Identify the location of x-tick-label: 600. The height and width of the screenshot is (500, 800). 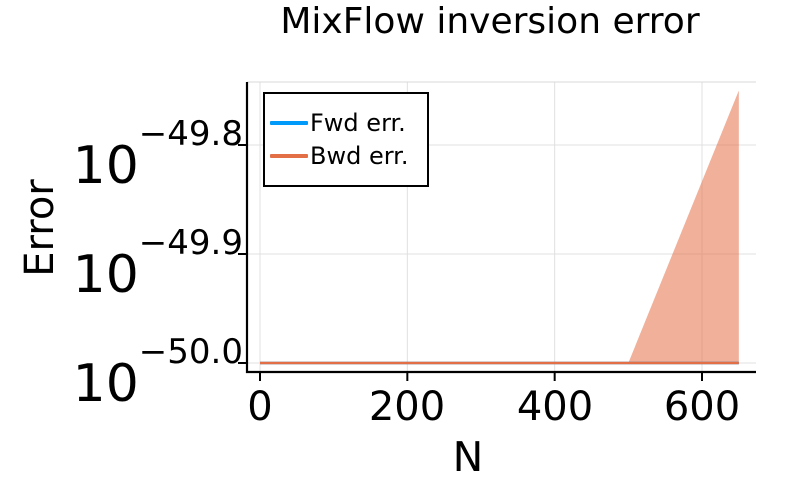
(702, 407).